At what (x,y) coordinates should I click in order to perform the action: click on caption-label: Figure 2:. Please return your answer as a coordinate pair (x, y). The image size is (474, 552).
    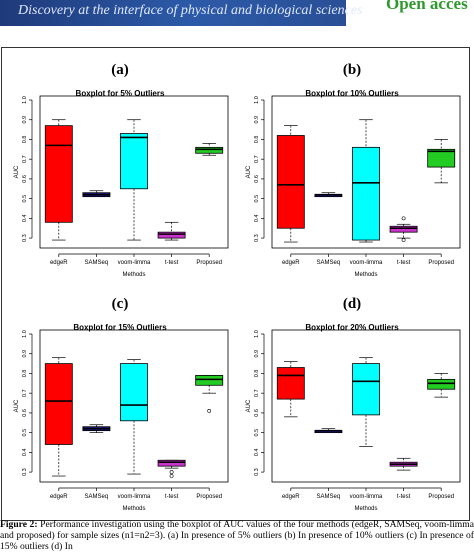
    Looking at the image, I should click on (19, 524).